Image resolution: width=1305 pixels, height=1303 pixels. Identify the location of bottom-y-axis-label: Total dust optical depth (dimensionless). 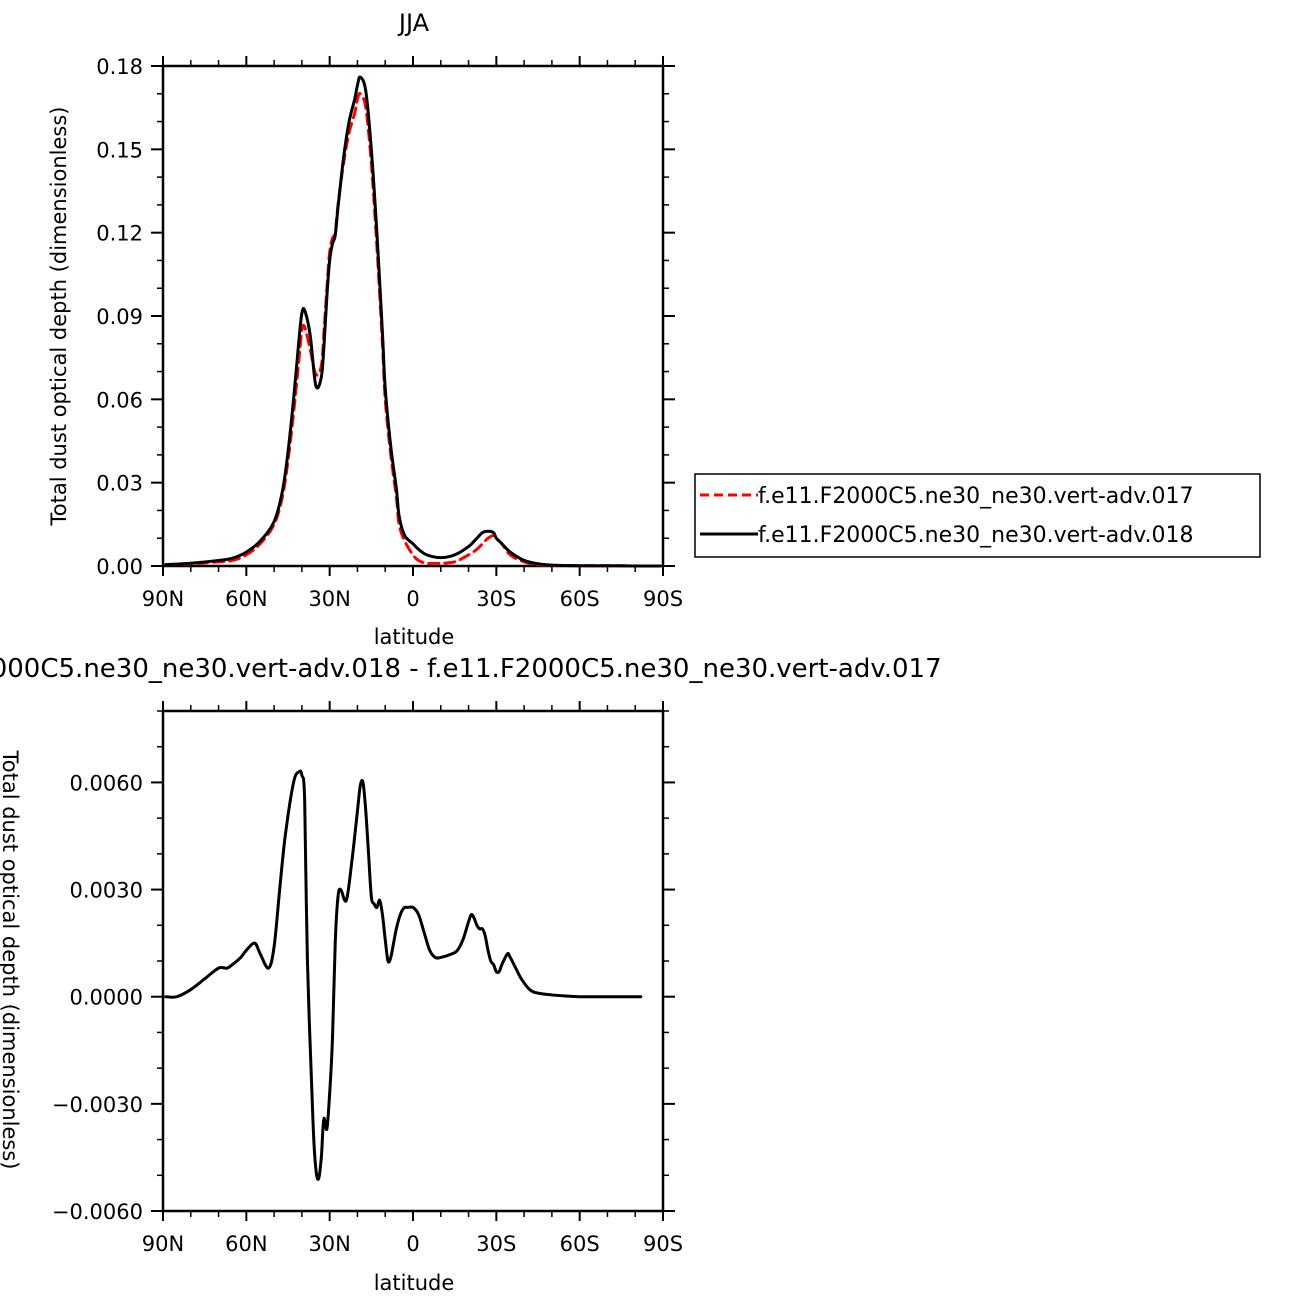
(11, 960).